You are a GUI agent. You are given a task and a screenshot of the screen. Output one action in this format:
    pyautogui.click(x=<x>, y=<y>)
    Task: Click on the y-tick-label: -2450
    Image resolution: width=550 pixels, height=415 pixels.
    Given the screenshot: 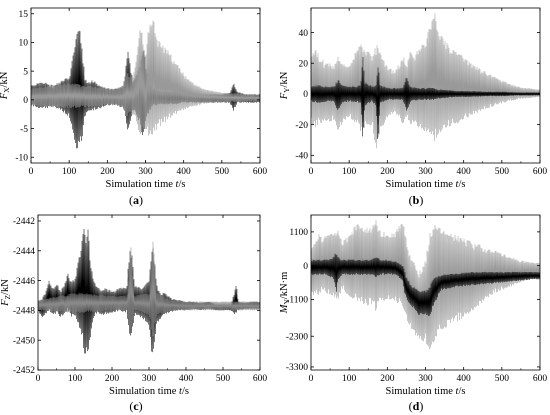 What is the action you would take?
    pyautogui.click(x=24, y=341)
    